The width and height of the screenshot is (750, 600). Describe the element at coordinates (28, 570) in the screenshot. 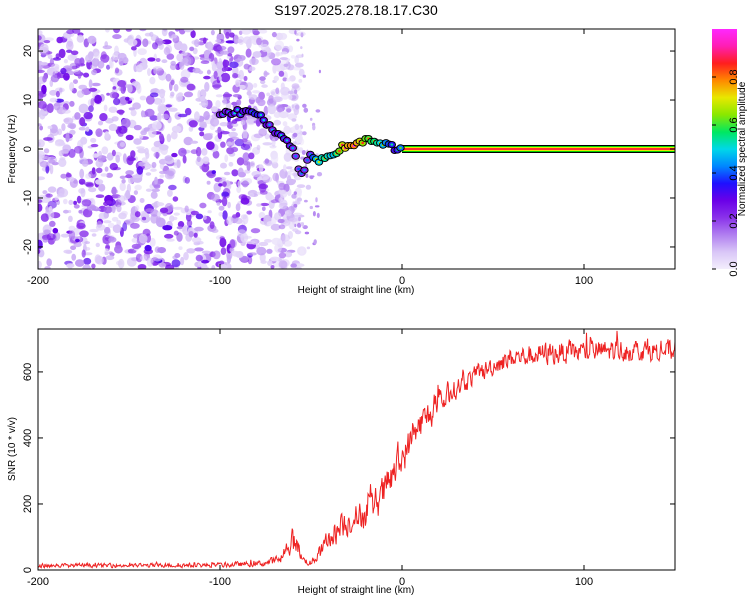

I see `y-tick-label: 0` at that location.